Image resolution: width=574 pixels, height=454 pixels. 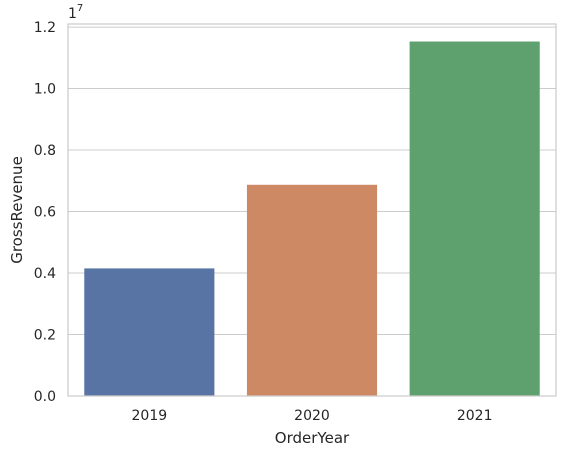 What do you see at coordinates (312, 438) in the screenshot?
I see `x-axis-label: OrderYear` at bounding box center [312, 438].